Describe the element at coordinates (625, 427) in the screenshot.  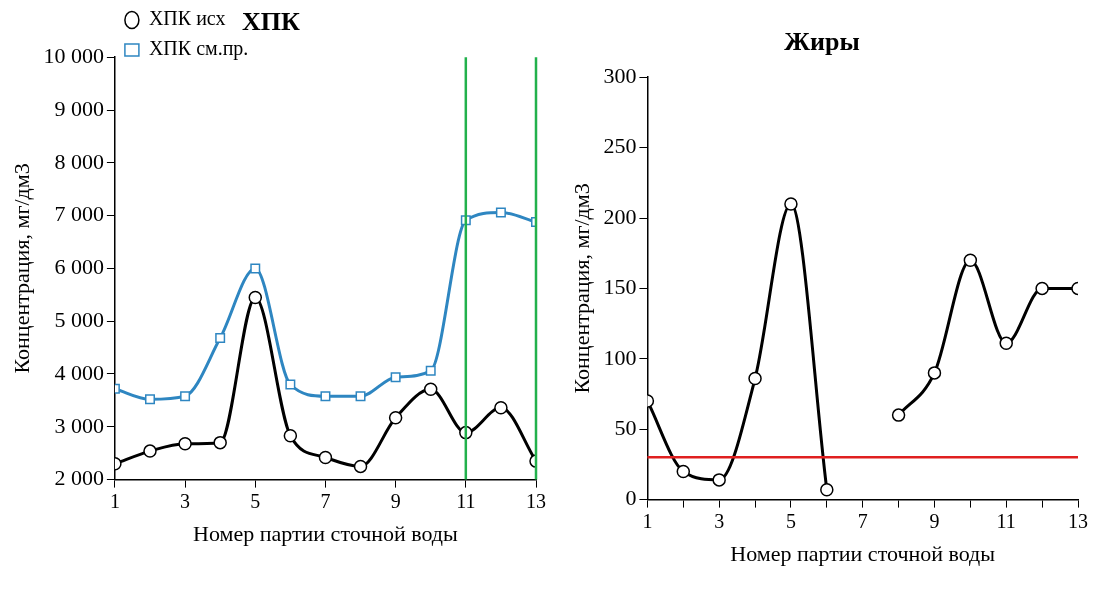
I see `y-tick-label: 50` at that location.